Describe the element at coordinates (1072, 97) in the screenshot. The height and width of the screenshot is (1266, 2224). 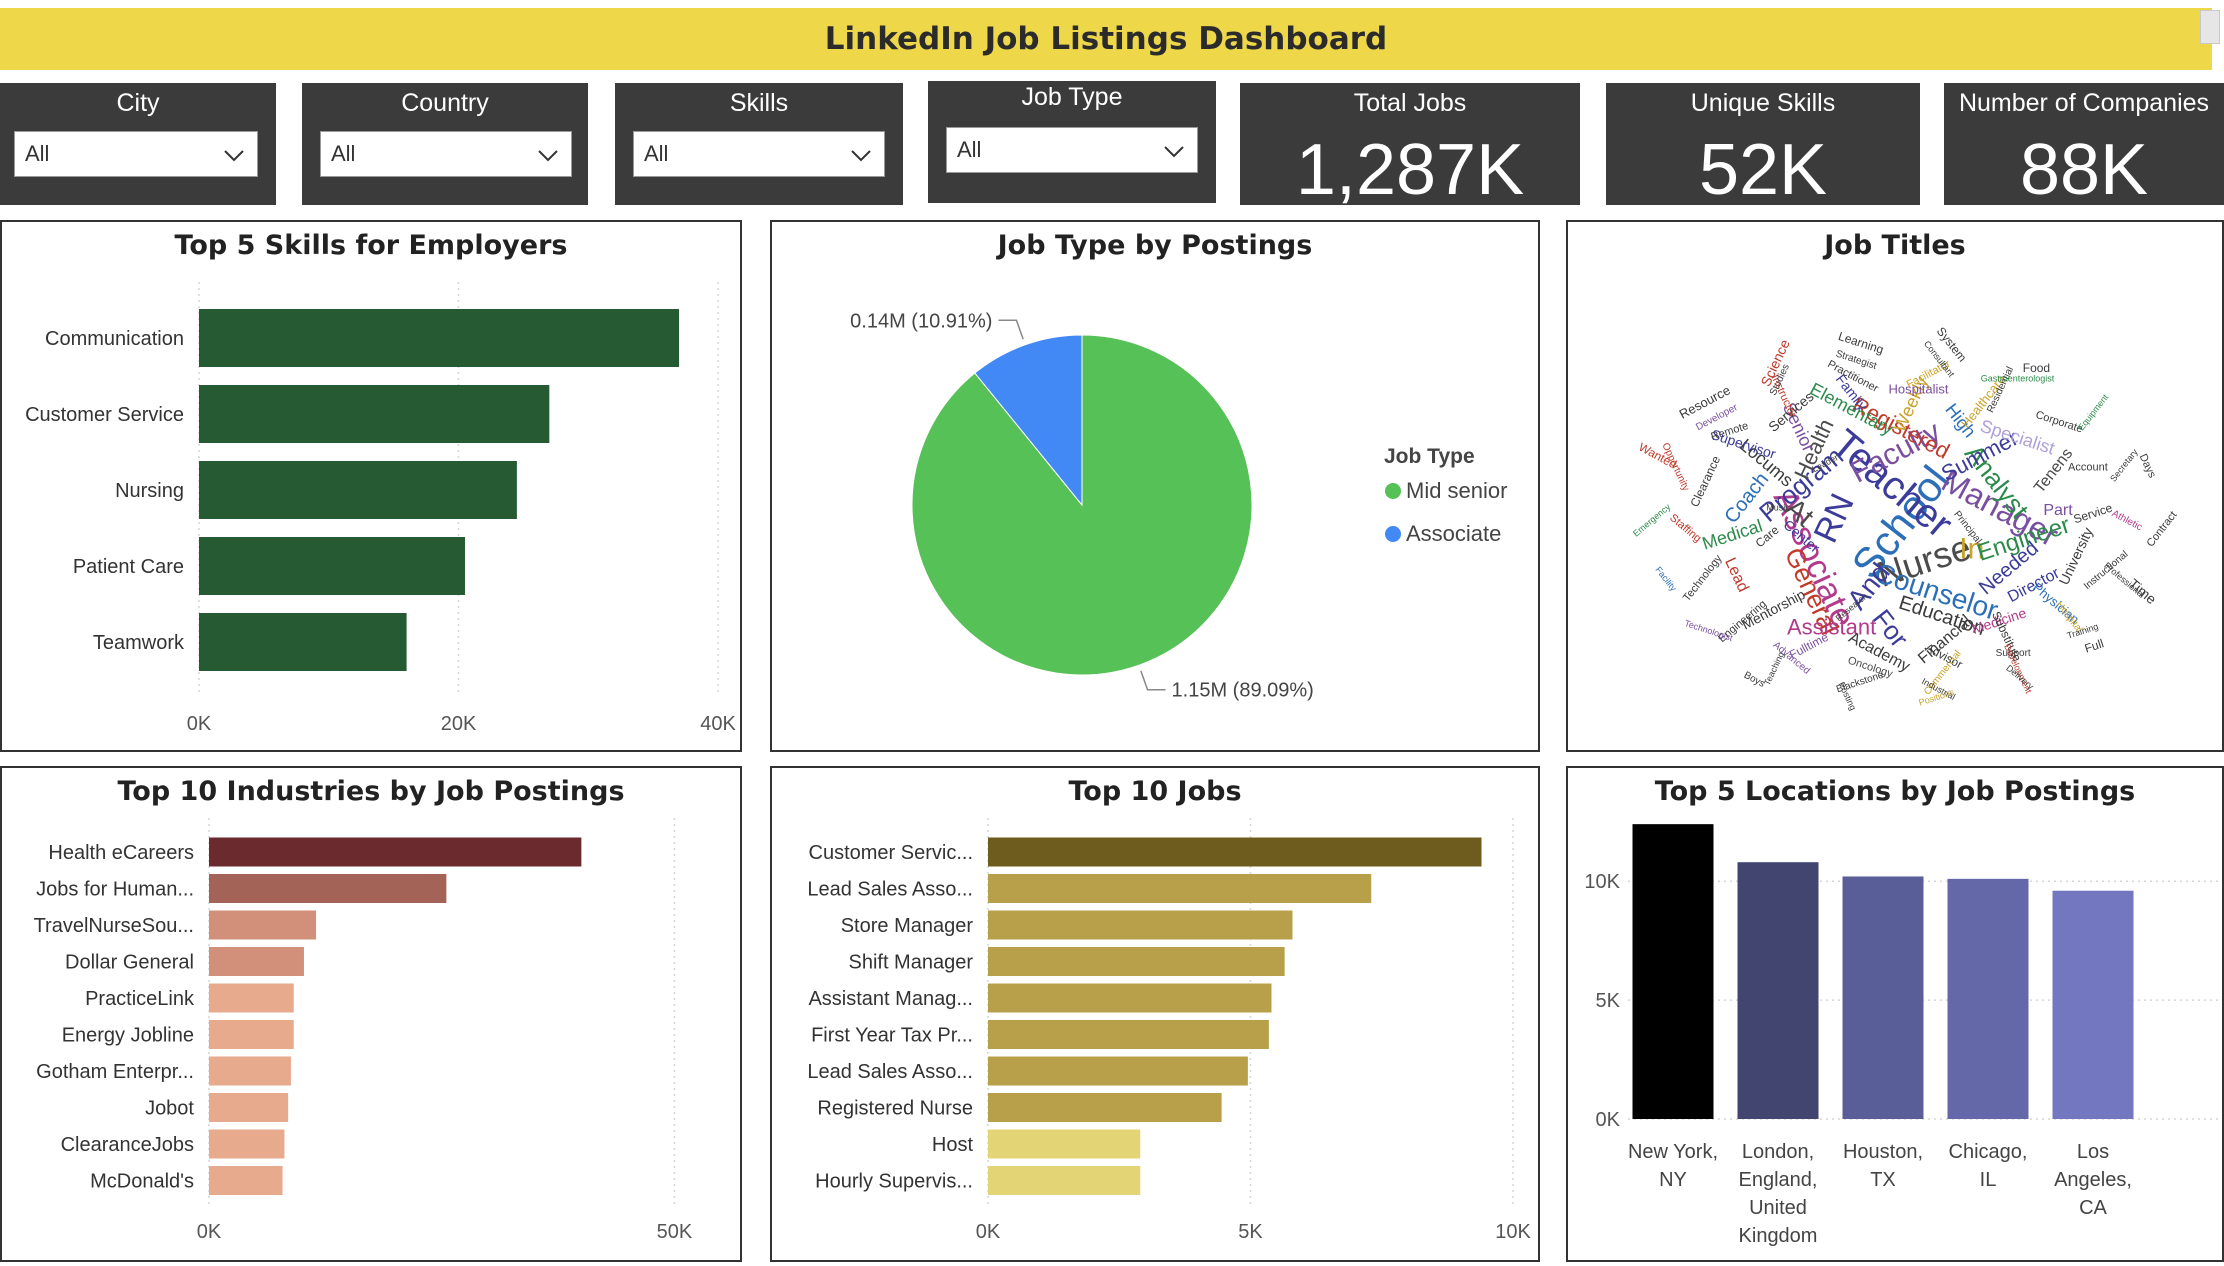
I see `filter-job-type-label: Job Type` at that location.